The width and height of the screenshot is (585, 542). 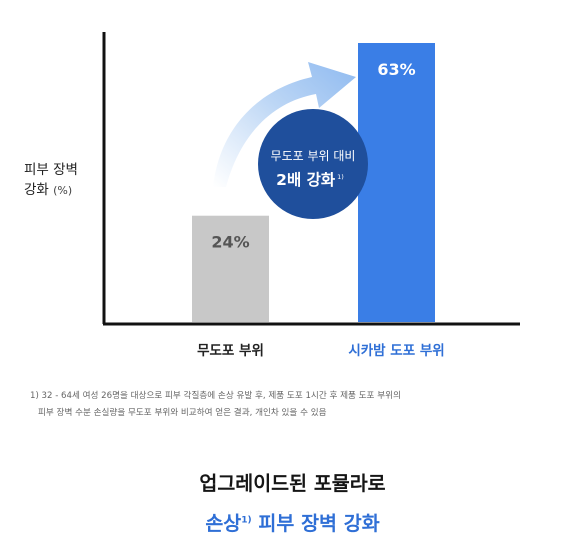 What do you see at coordinates (63, 190) in the screenshot?
I see `y-axis-unit: (%)` at bounding box center [63, 190].